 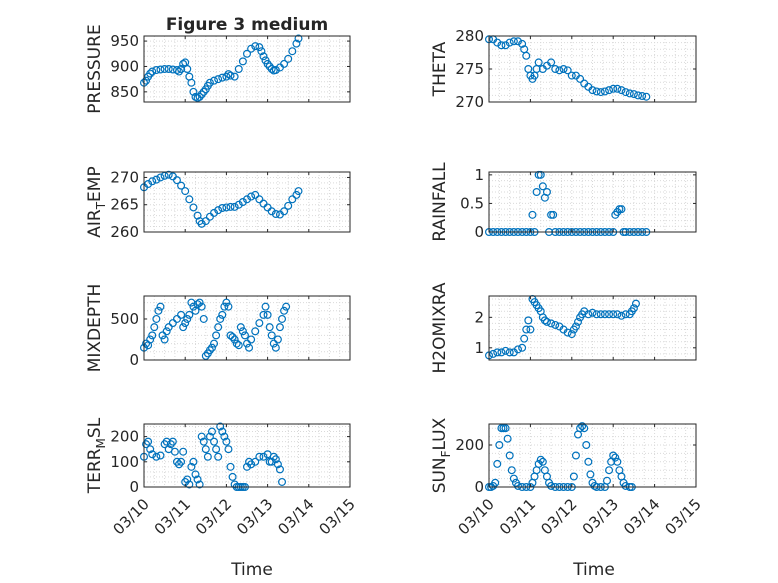 I want to click on y-tick-label: 1, so click(x=479, y=348).